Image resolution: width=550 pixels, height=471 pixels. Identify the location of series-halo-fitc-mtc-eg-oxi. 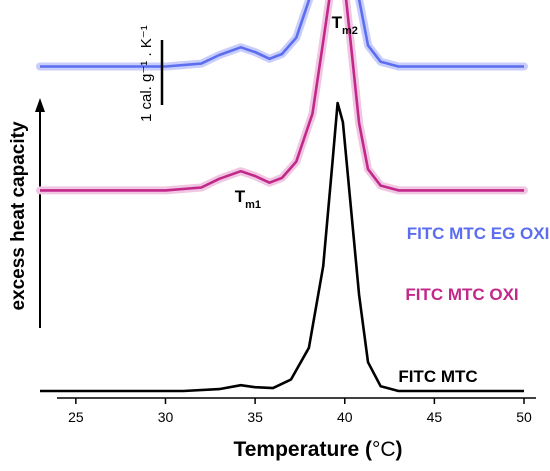
(282, 35).